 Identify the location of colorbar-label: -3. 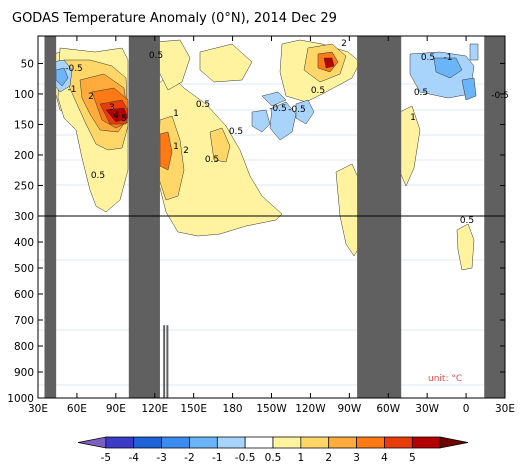
(161, 458).